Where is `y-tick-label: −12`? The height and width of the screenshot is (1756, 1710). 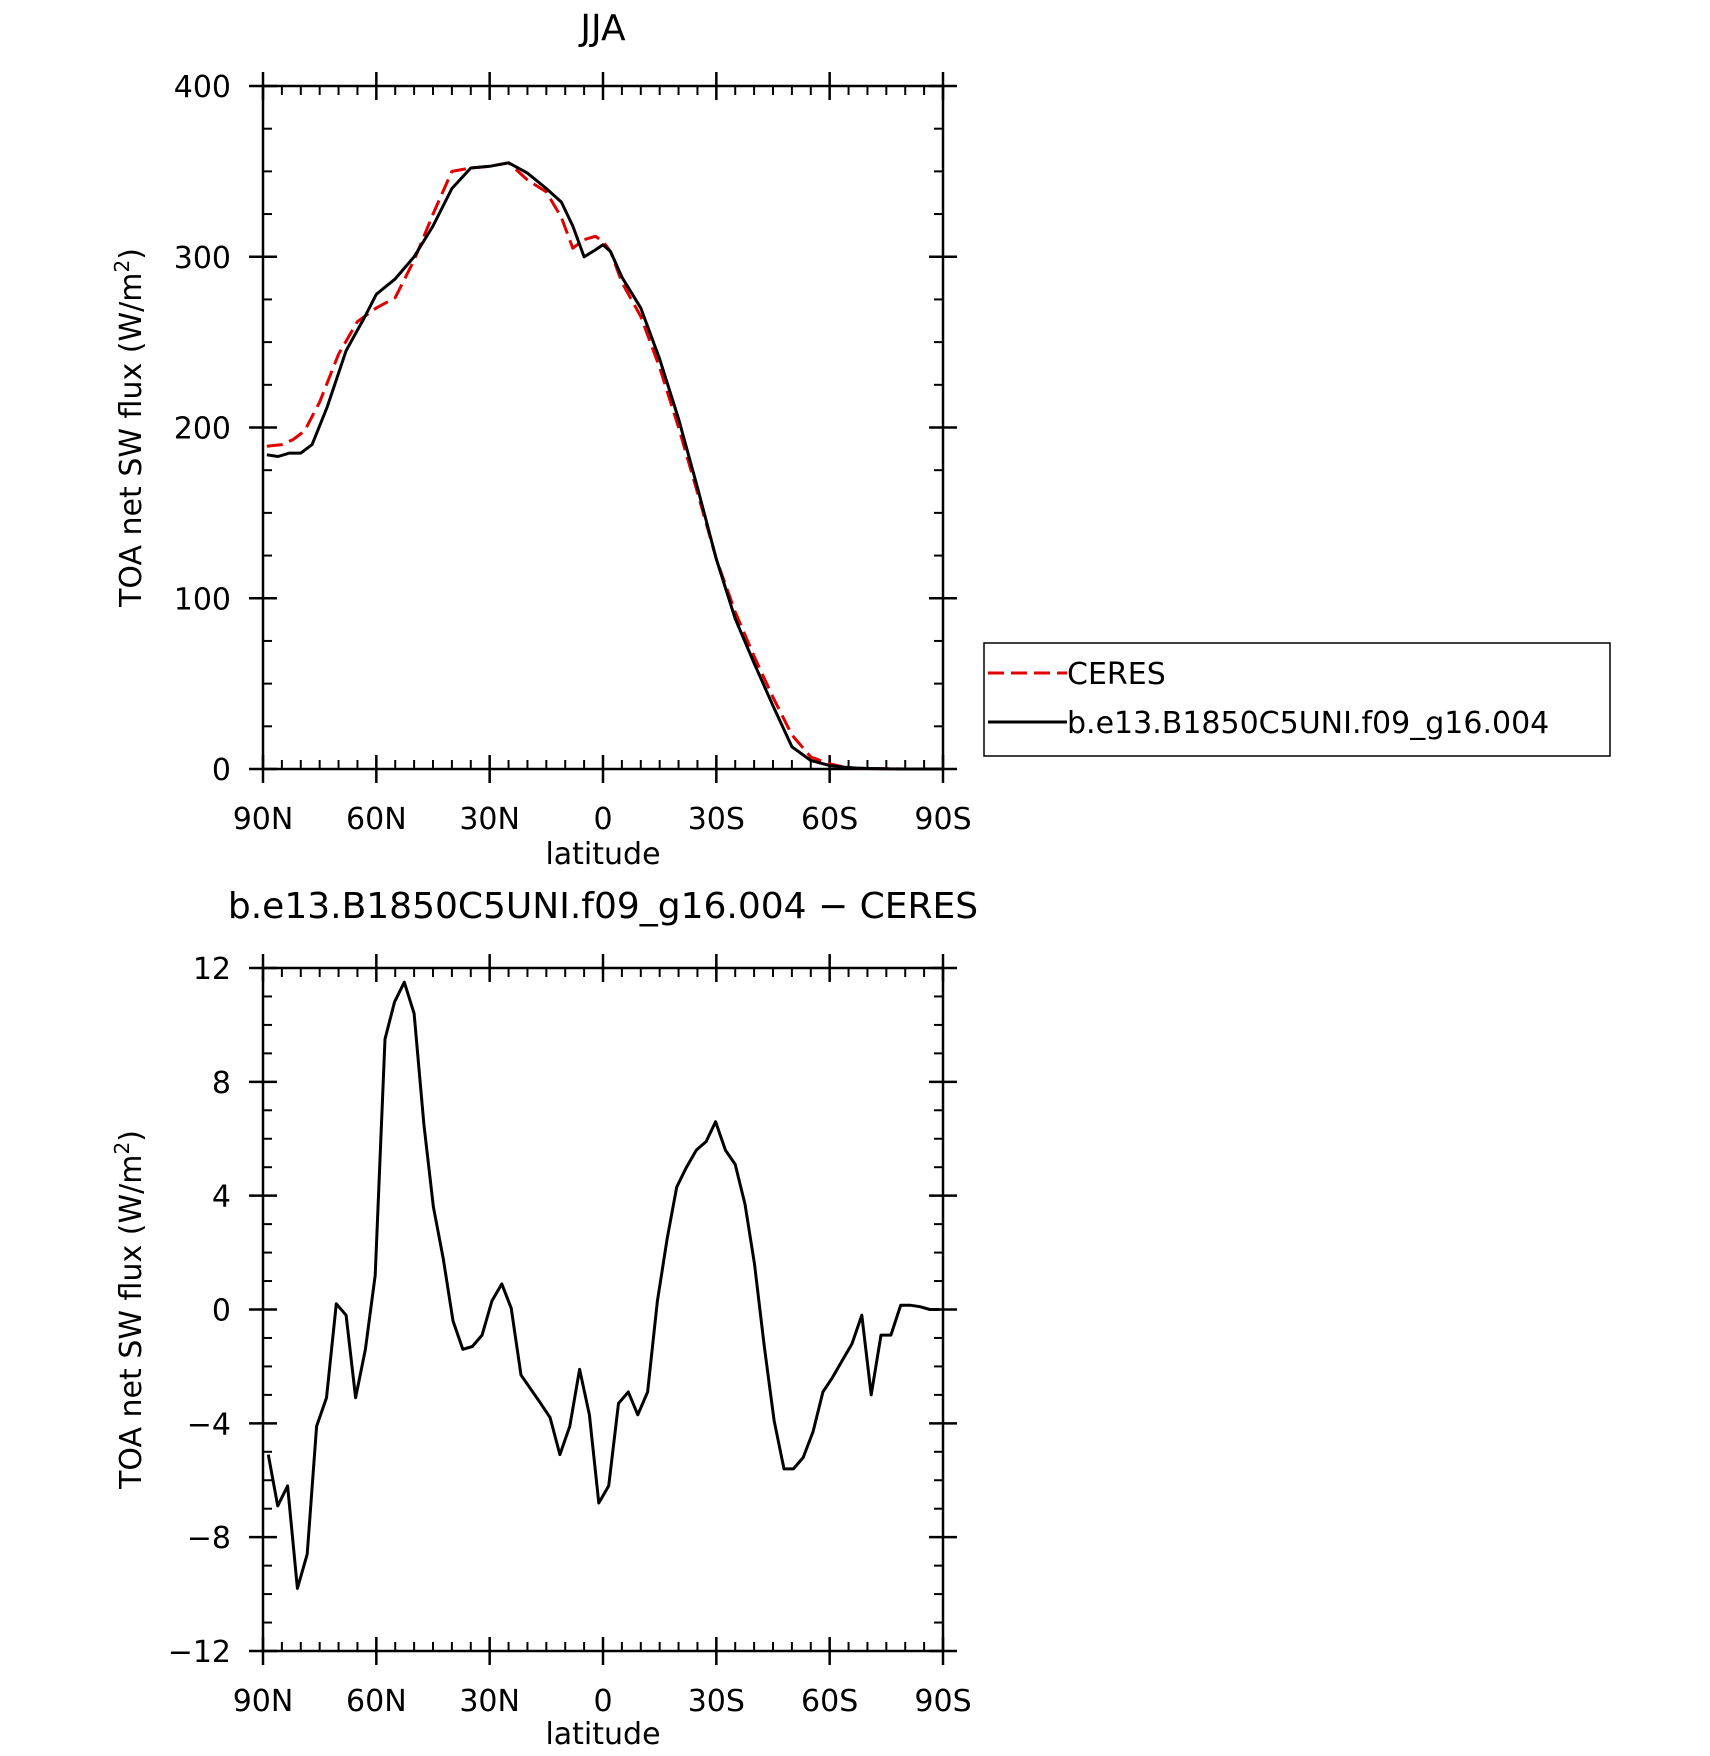 y-tick-label: −12 is located at coordinates (199, 1652).